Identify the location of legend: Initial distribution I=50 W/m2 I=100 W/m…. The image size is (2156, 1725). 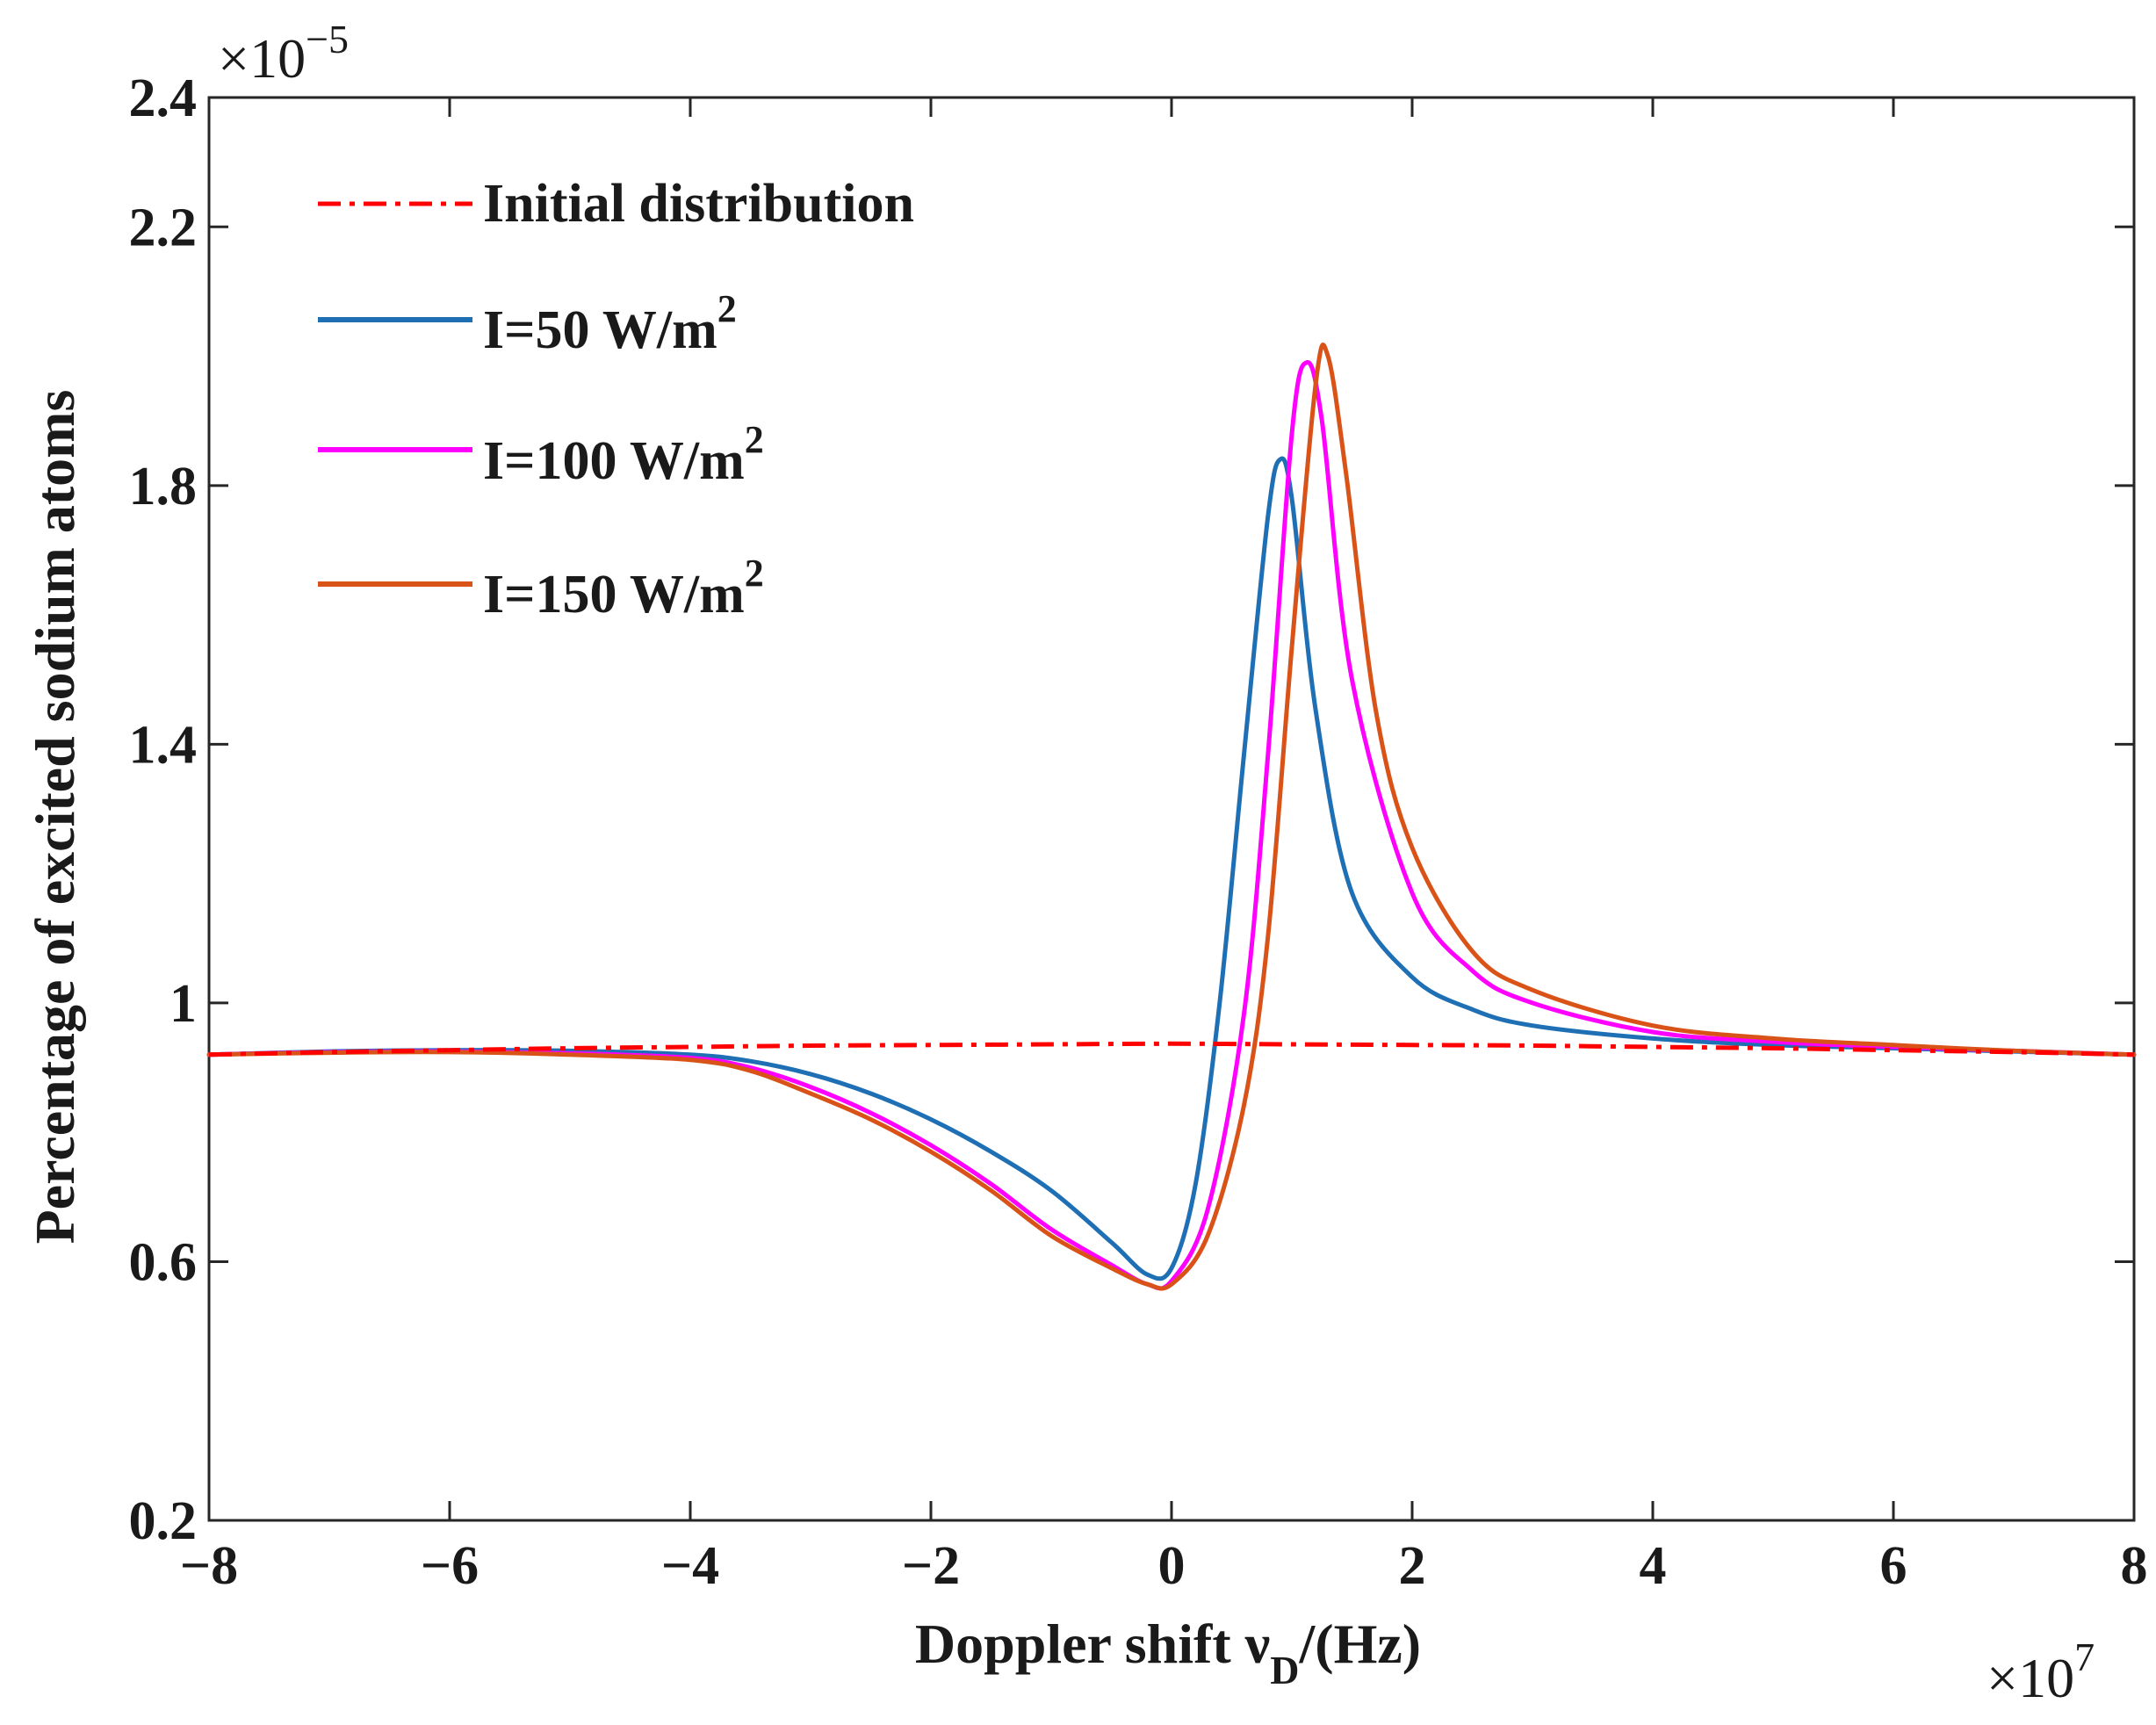
(616, 399).